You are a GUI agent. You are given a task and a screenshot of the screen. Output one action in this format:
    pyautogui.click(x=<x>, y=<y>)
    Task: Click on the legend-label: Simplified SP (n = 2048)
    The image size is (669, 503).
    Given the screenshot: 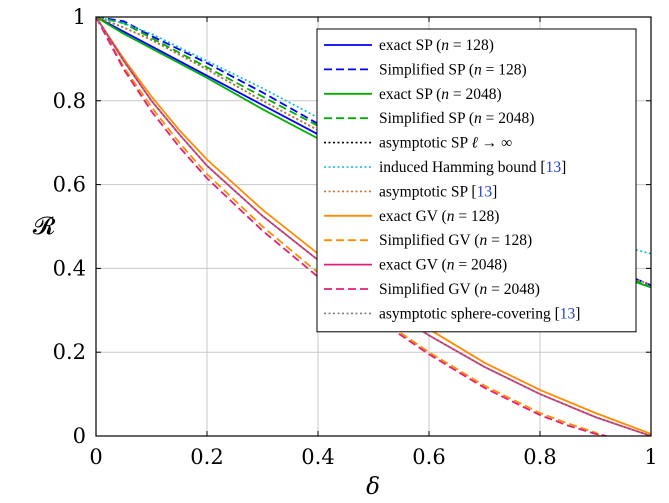 What is the action you would take?
    pyautogui.click(x=456, y=118)
    